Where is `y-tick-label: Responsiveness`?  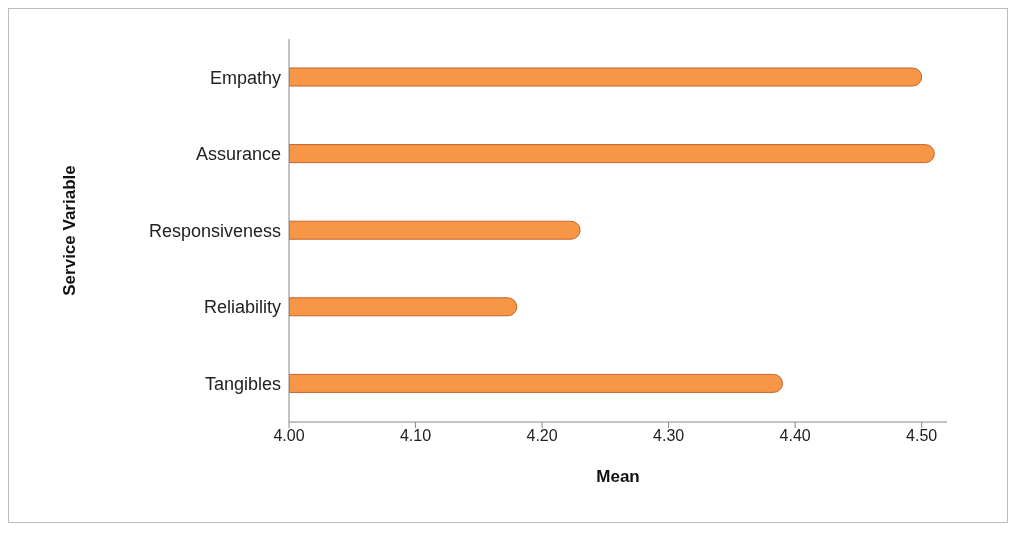 y-tick-label: Responsiveness is located at coordinates (214, 230).